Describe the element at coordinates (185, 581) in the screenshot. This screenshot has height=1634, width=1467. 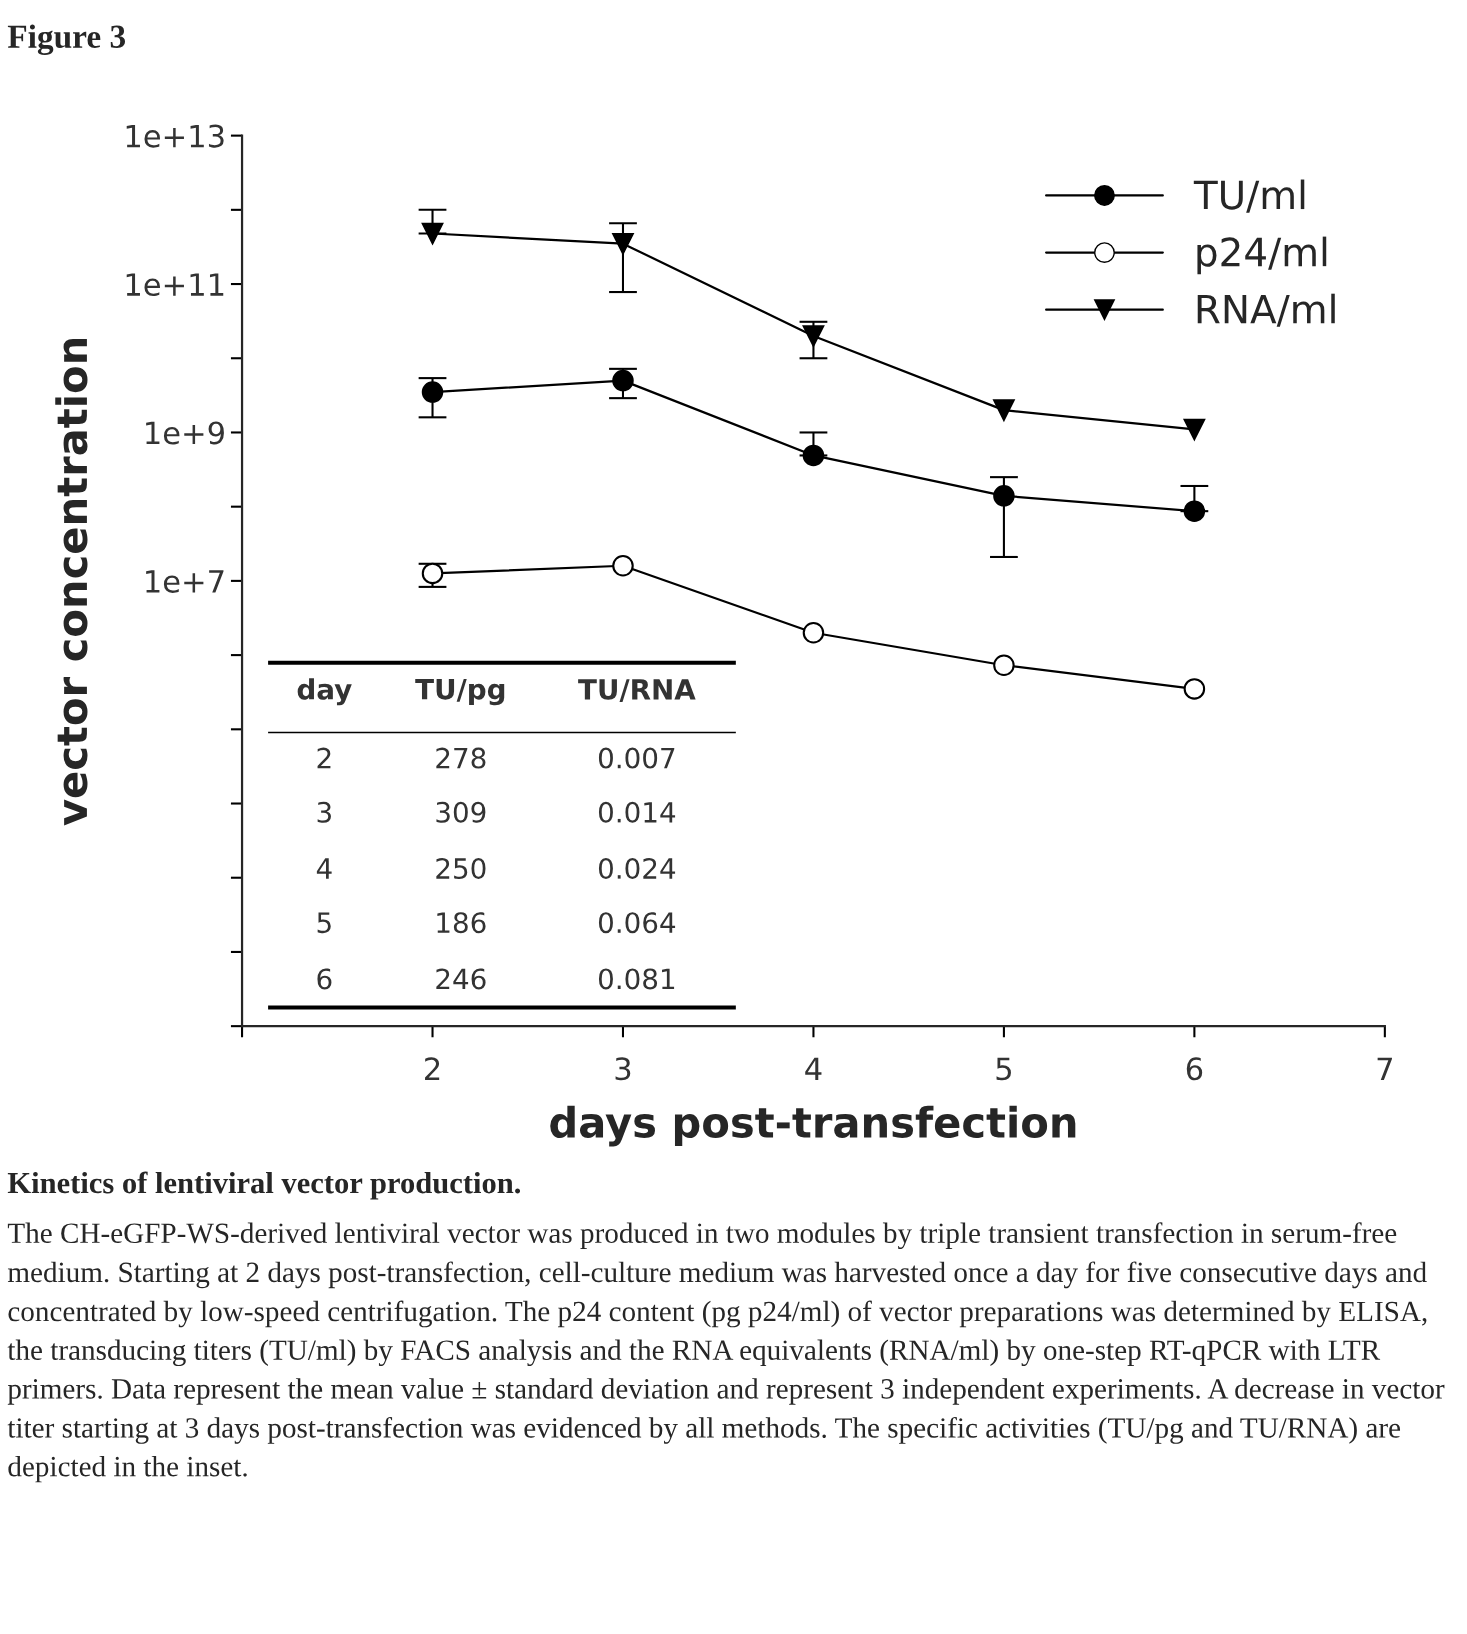
I see `y-tick-label: 1e+7` at that location.